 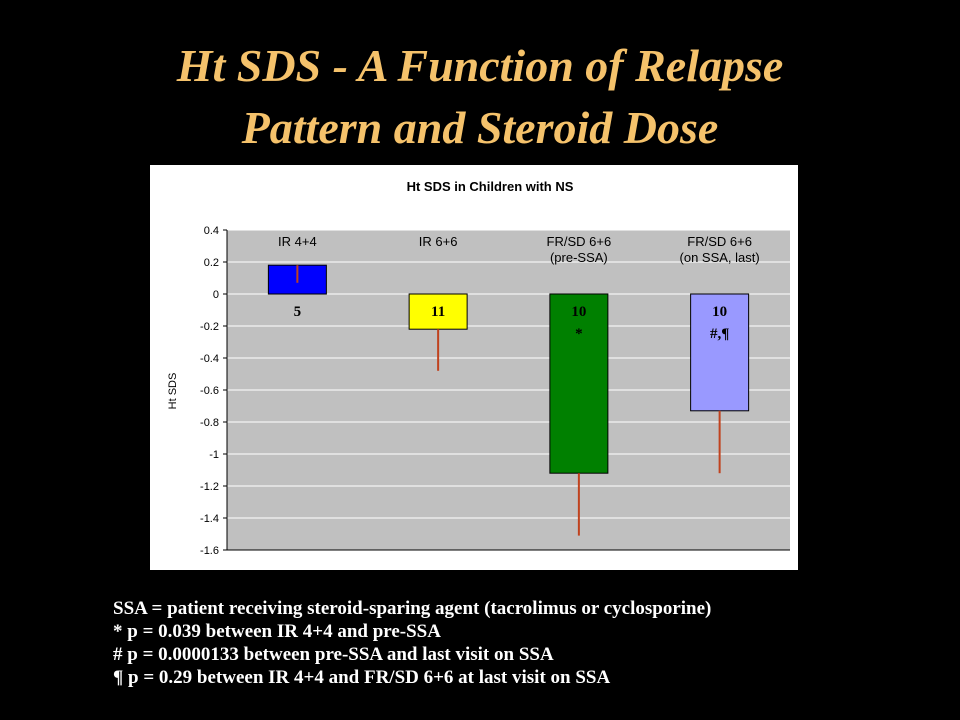 I want to click on category-label: (on SSA, last), so click(x=720, y=257).